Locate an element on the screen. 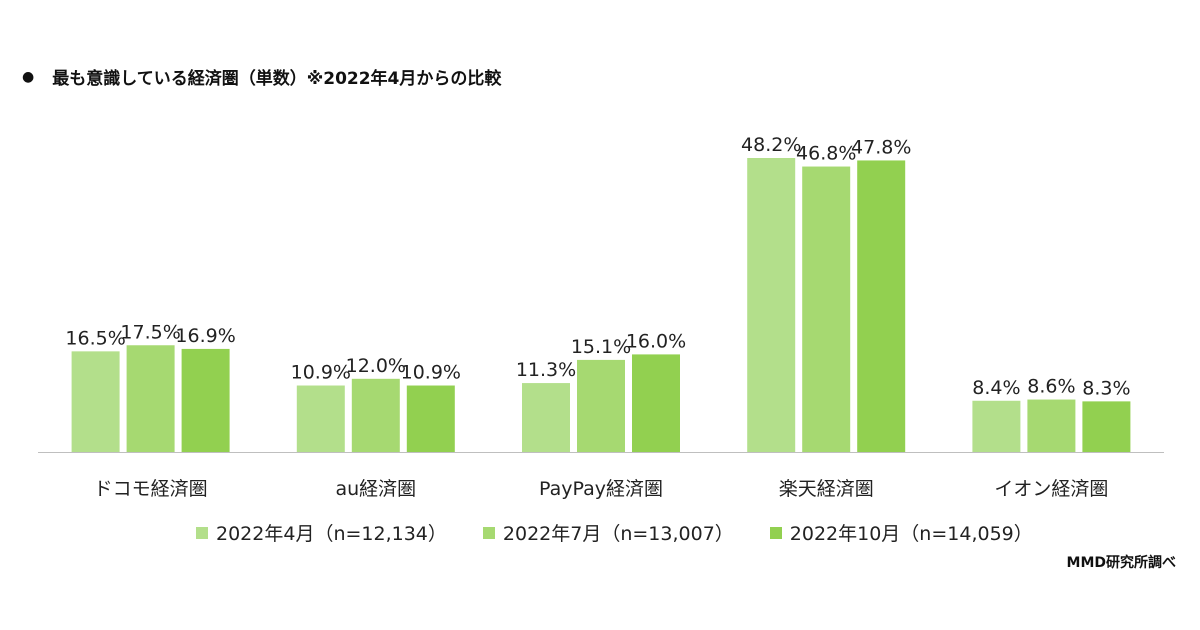  data-label: 47.8% is located at coordinates (881, 147).